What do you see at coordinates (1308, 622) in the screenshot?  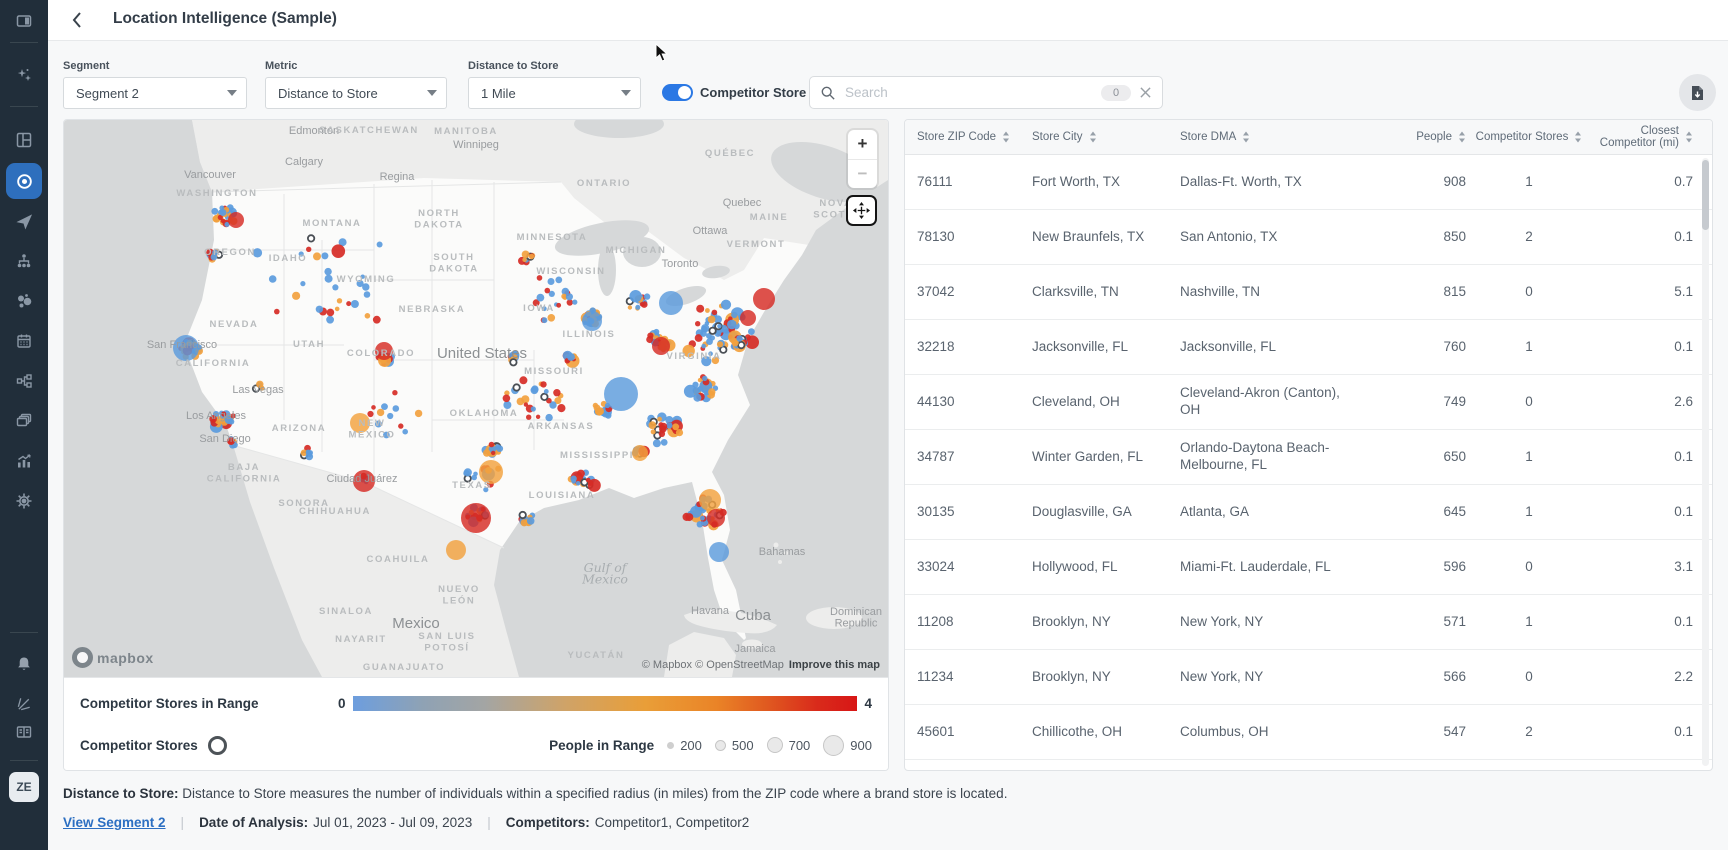 I see `table-row: 11208 Brooklyn, NY New York, NY 571 1 0.1` at bounding box center [1308, 622].